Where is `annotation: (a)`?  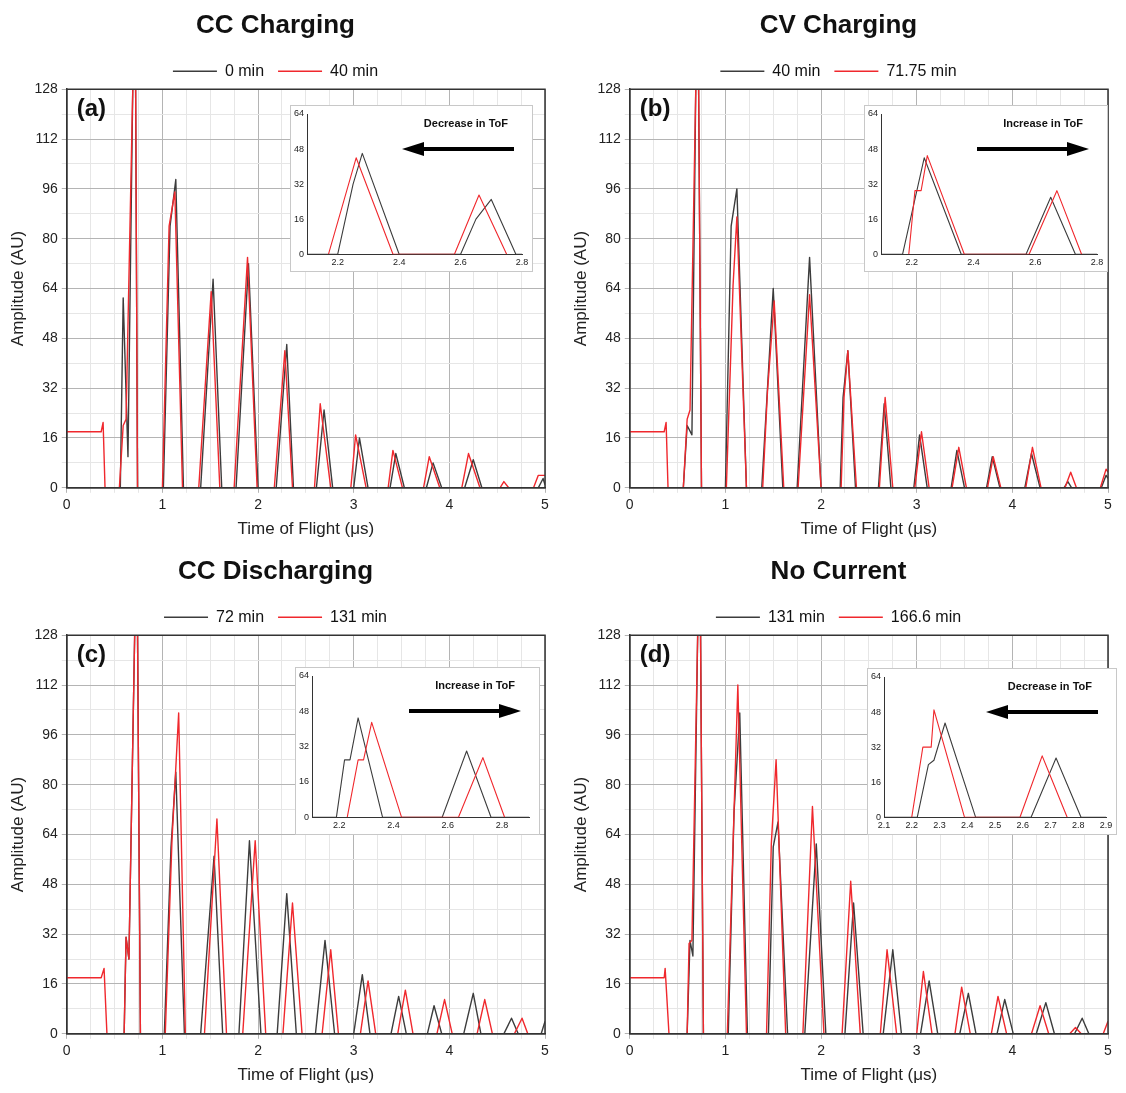 annotation: (a) is located at coordinates (91, 107).